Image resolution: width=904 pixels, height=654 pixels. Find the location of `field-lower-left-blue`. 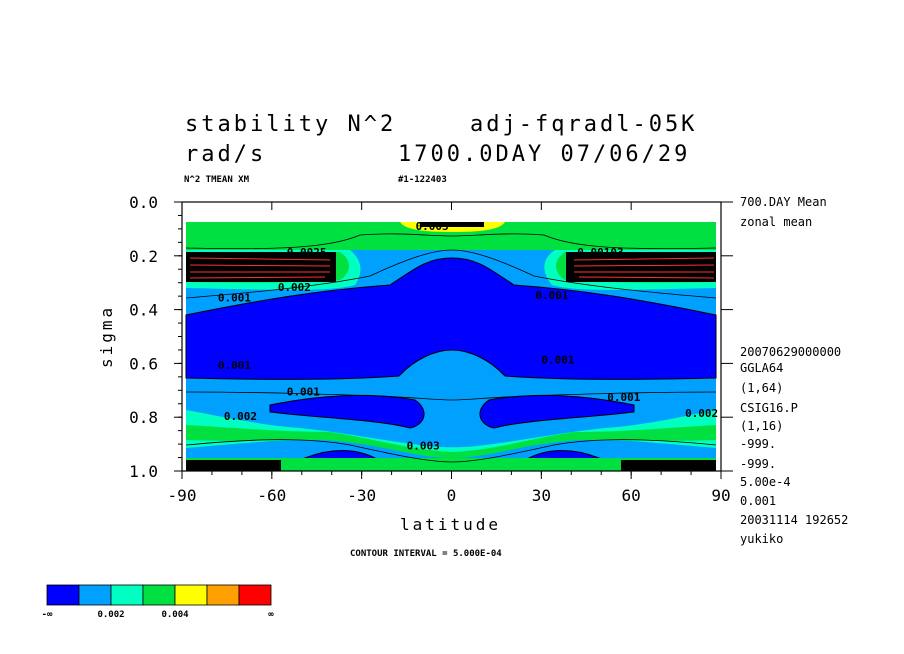

field-lower-left-blue is located at coordinates (347, 411).